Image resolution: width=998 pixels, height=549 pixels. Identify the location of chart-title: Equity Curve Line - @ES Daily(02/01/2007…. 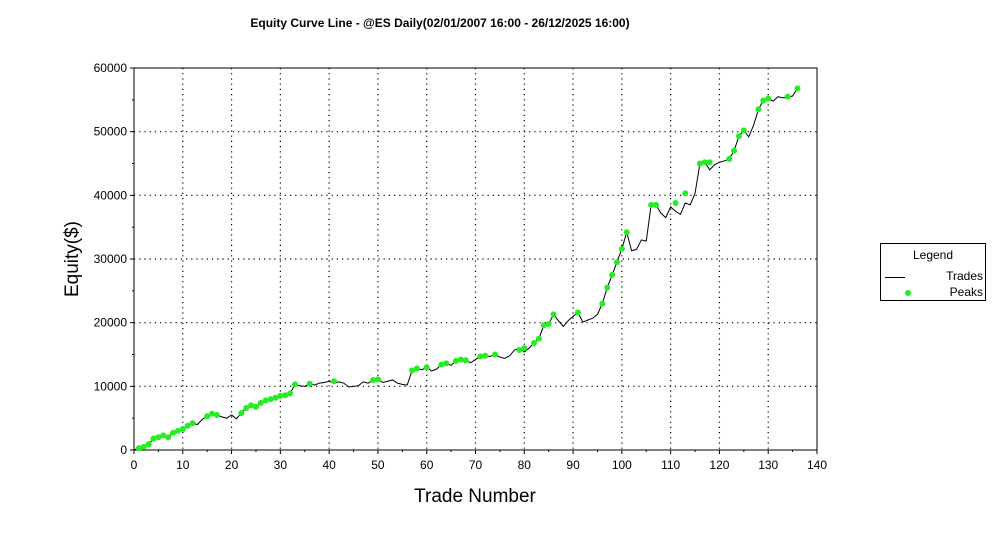
(439, 23).